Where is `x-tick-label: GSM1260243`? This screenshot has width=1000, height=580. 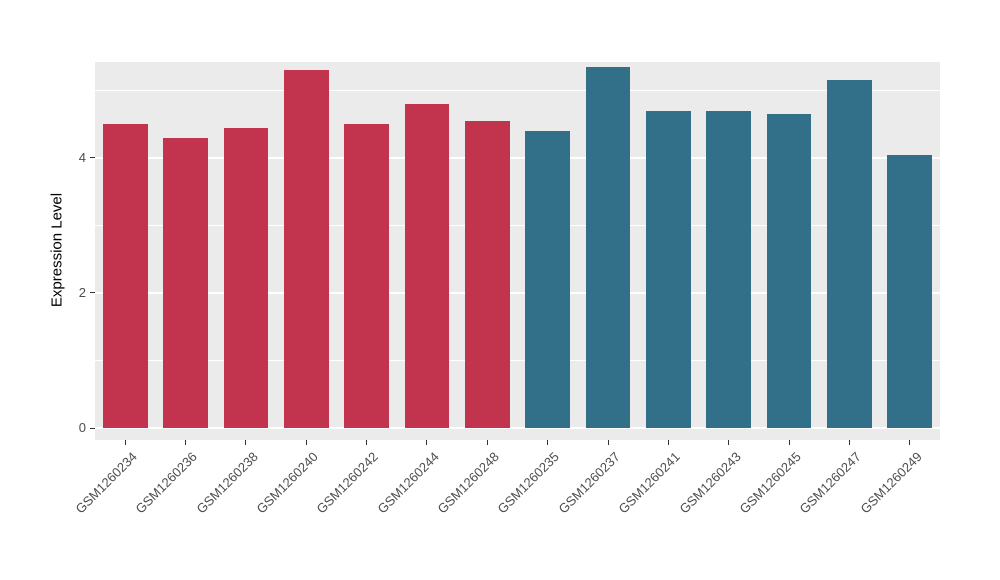 x-tick-label: GSM1260243 is located at coordinates (710, 483).